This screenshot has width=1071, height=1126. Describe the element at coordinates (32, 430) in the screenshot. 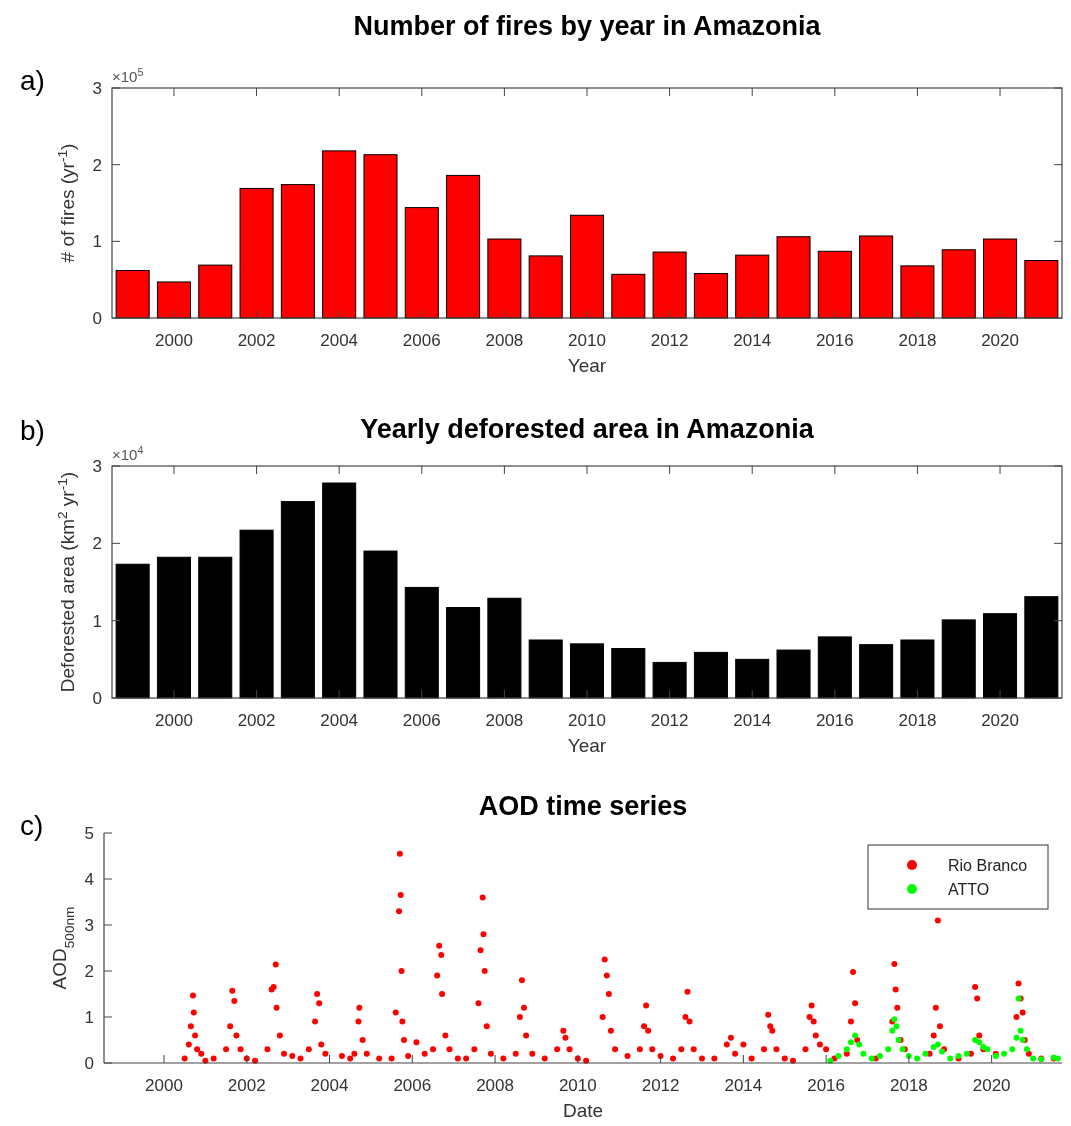

I see `text: b)` at that location.